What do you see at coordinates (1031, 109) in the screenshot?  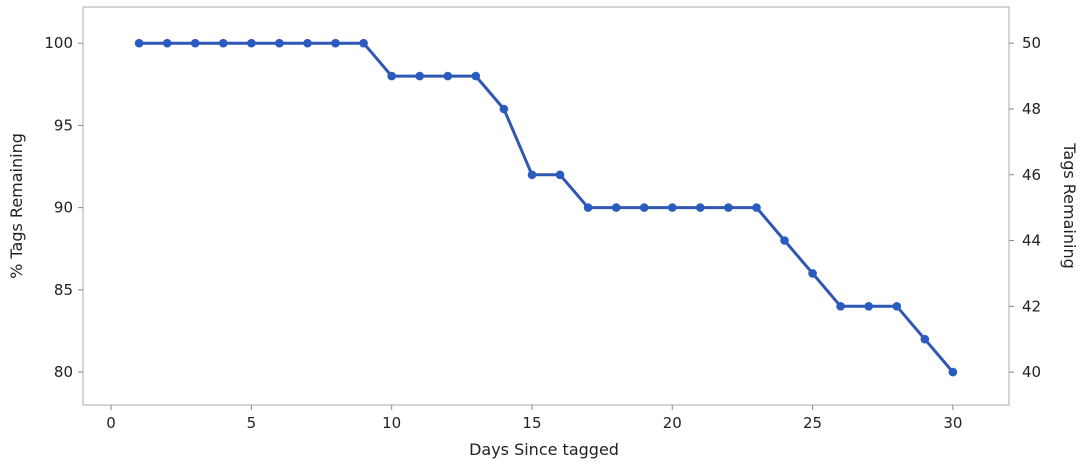 I see `y2-tick-label: 48` at bounding box center [1031, 109].